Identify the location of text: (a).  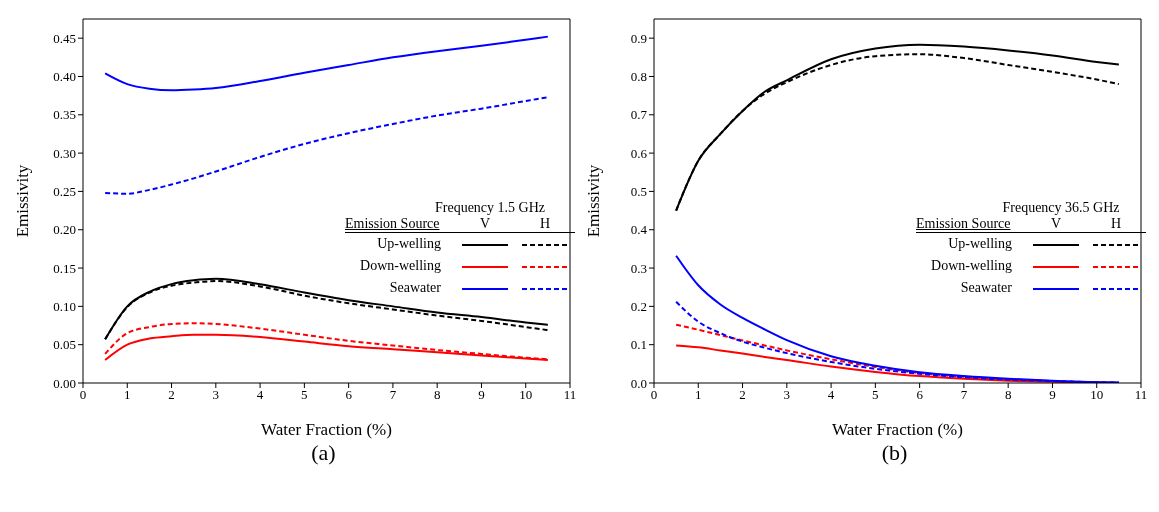
(323, 453).